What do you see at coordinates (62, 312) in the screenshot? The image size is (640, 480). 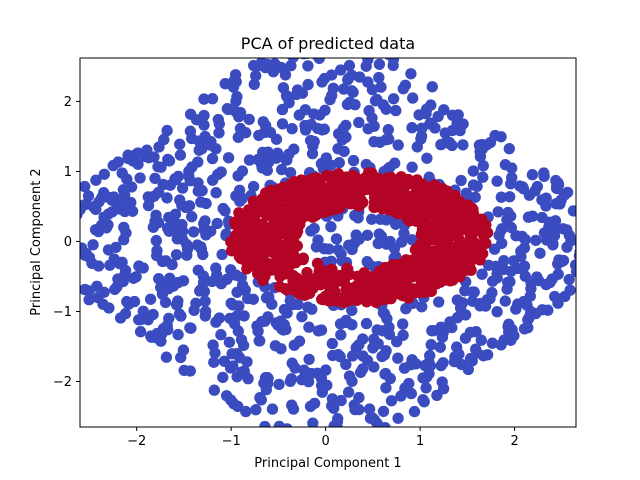 I see `y-tick-label: −1` at bounding box center [62, 312].